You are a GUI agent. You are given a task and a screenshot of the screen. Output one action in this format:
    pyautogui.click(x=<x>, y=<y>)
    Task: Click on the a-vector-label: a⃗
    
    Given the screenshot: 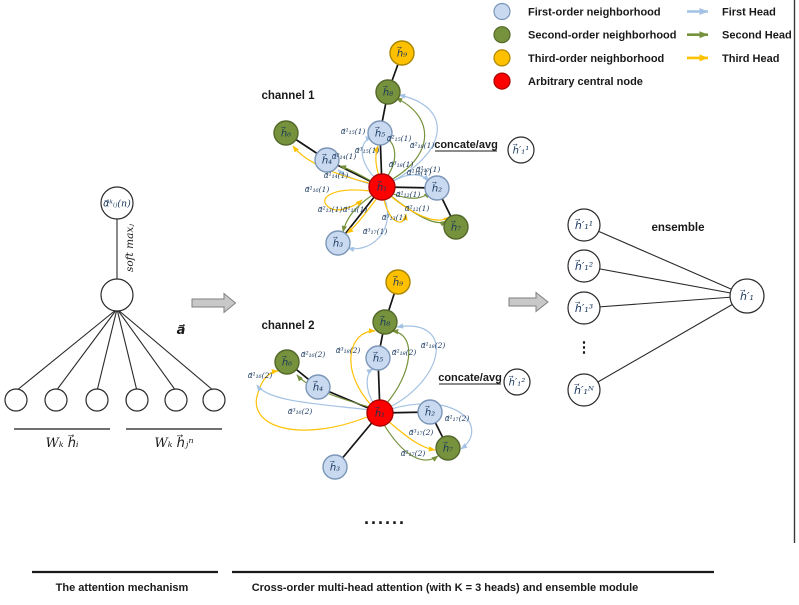 What is the action you would take?
    pyautogui.click(x=181, y=330)
    